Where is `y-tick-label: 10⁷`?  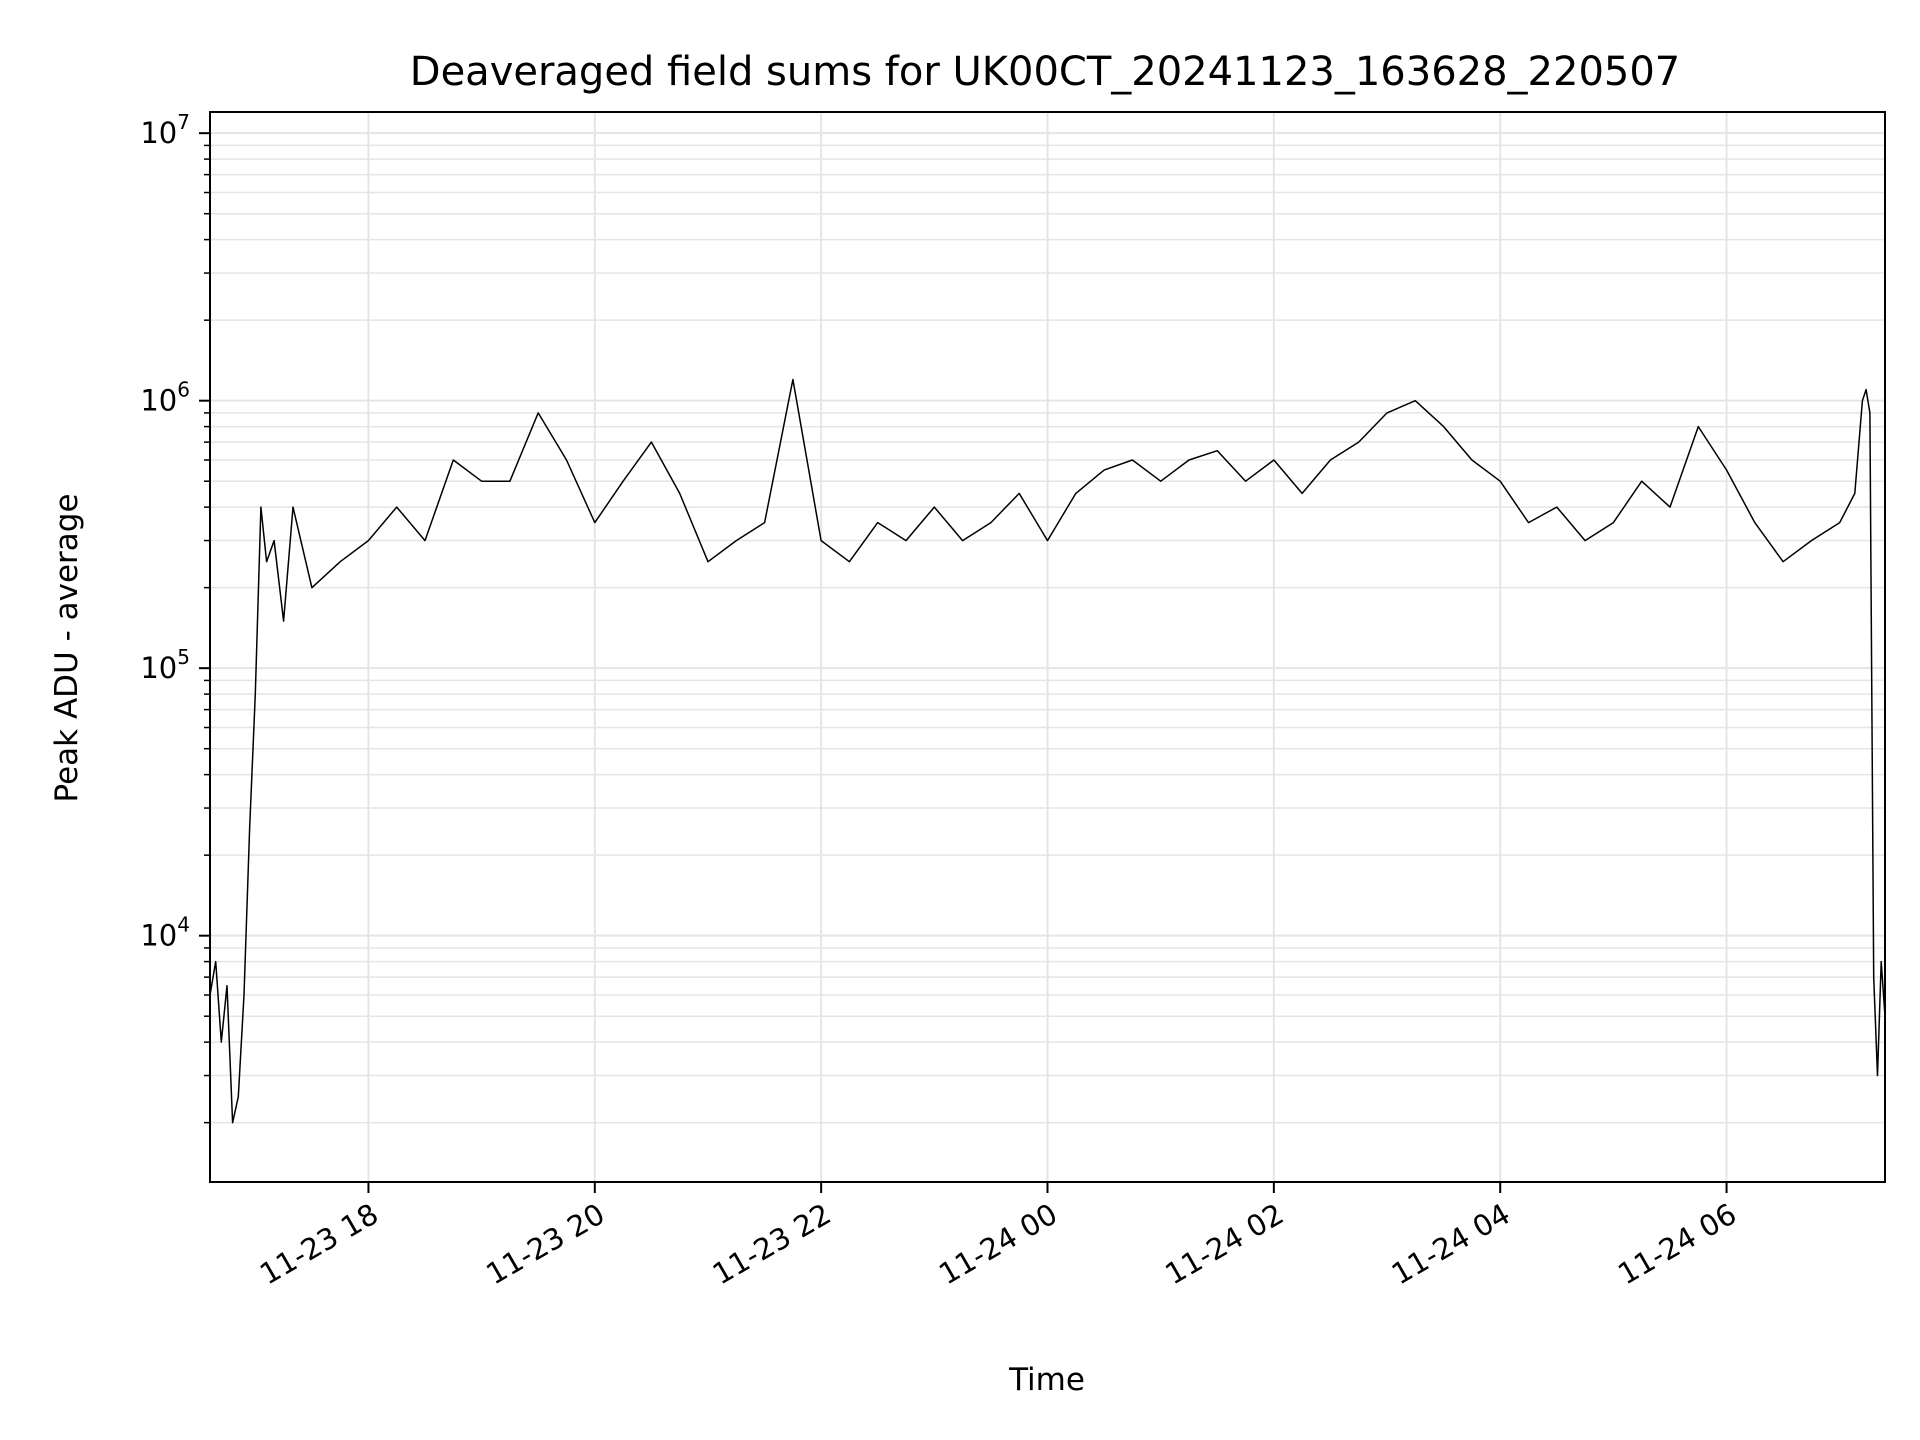
y-tick-label: 10⁷ is located at coordinates (165, 130).